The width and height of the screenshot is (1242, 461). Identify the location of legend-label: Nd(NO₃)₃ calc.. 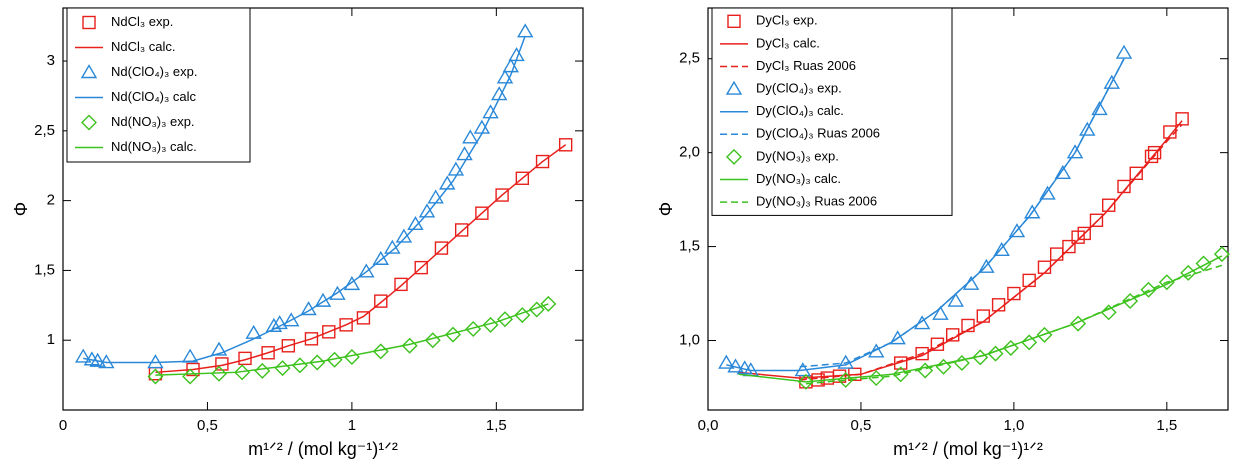
(154, 146).